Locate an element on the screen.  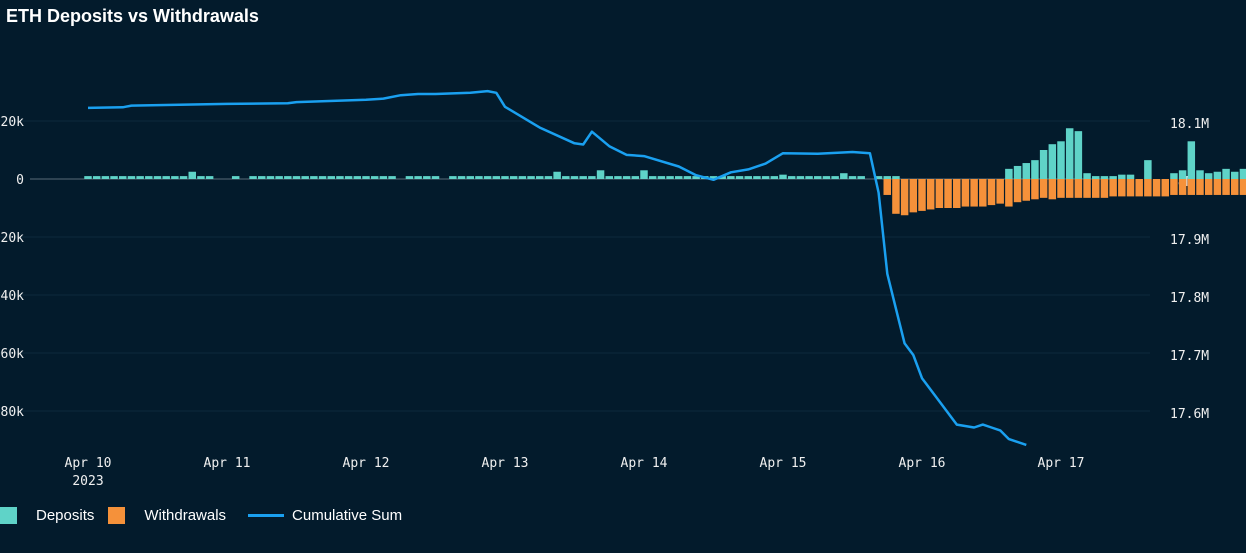
legend-item-cumulative: Cumulative Sum is located at coordinates (321, 515).